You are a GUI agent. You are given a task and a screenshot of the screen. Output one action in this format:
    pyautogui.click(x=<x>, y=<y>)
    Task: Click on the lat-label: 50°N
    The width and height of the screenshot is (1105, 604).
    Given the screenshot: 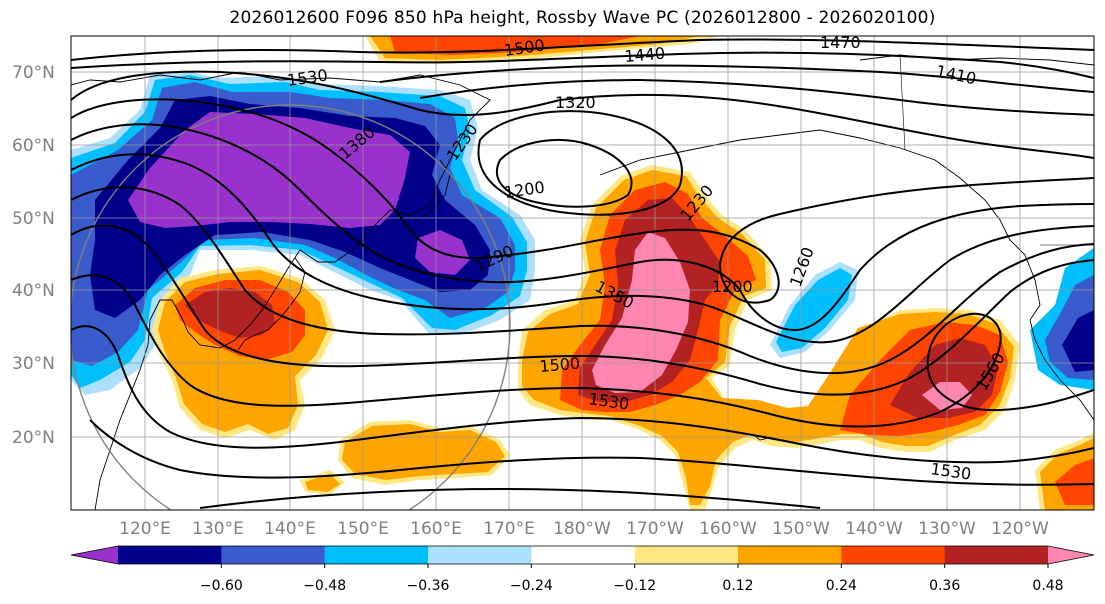 What is the action you would take?
    pyautogui.click(x=33, y=219)
    